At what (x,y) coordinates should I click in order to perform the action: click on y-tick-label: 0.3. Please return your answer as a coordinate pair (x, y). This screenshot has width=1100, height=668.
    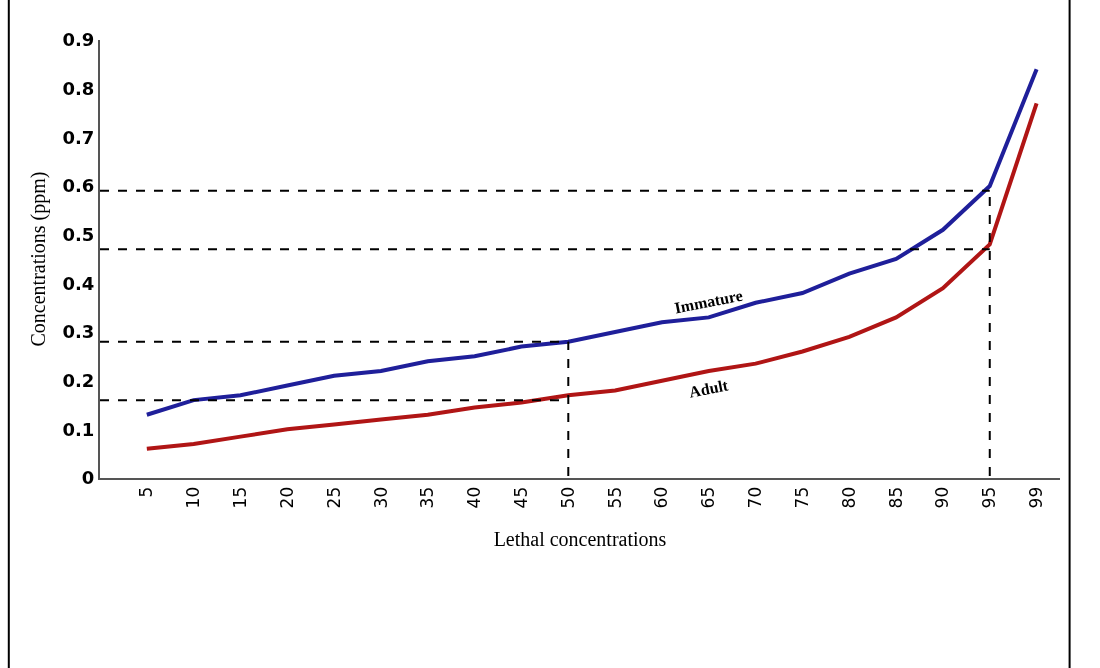
    Looking at the image, I should click on (78, 332).